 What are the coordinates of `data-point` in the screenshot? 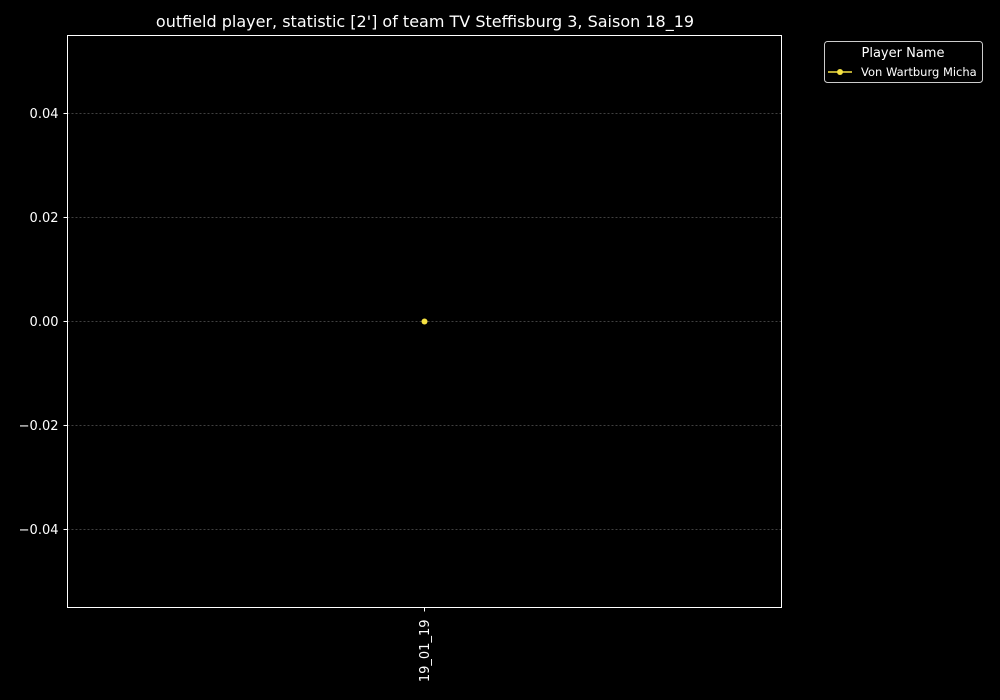 It's located at (424, 321).